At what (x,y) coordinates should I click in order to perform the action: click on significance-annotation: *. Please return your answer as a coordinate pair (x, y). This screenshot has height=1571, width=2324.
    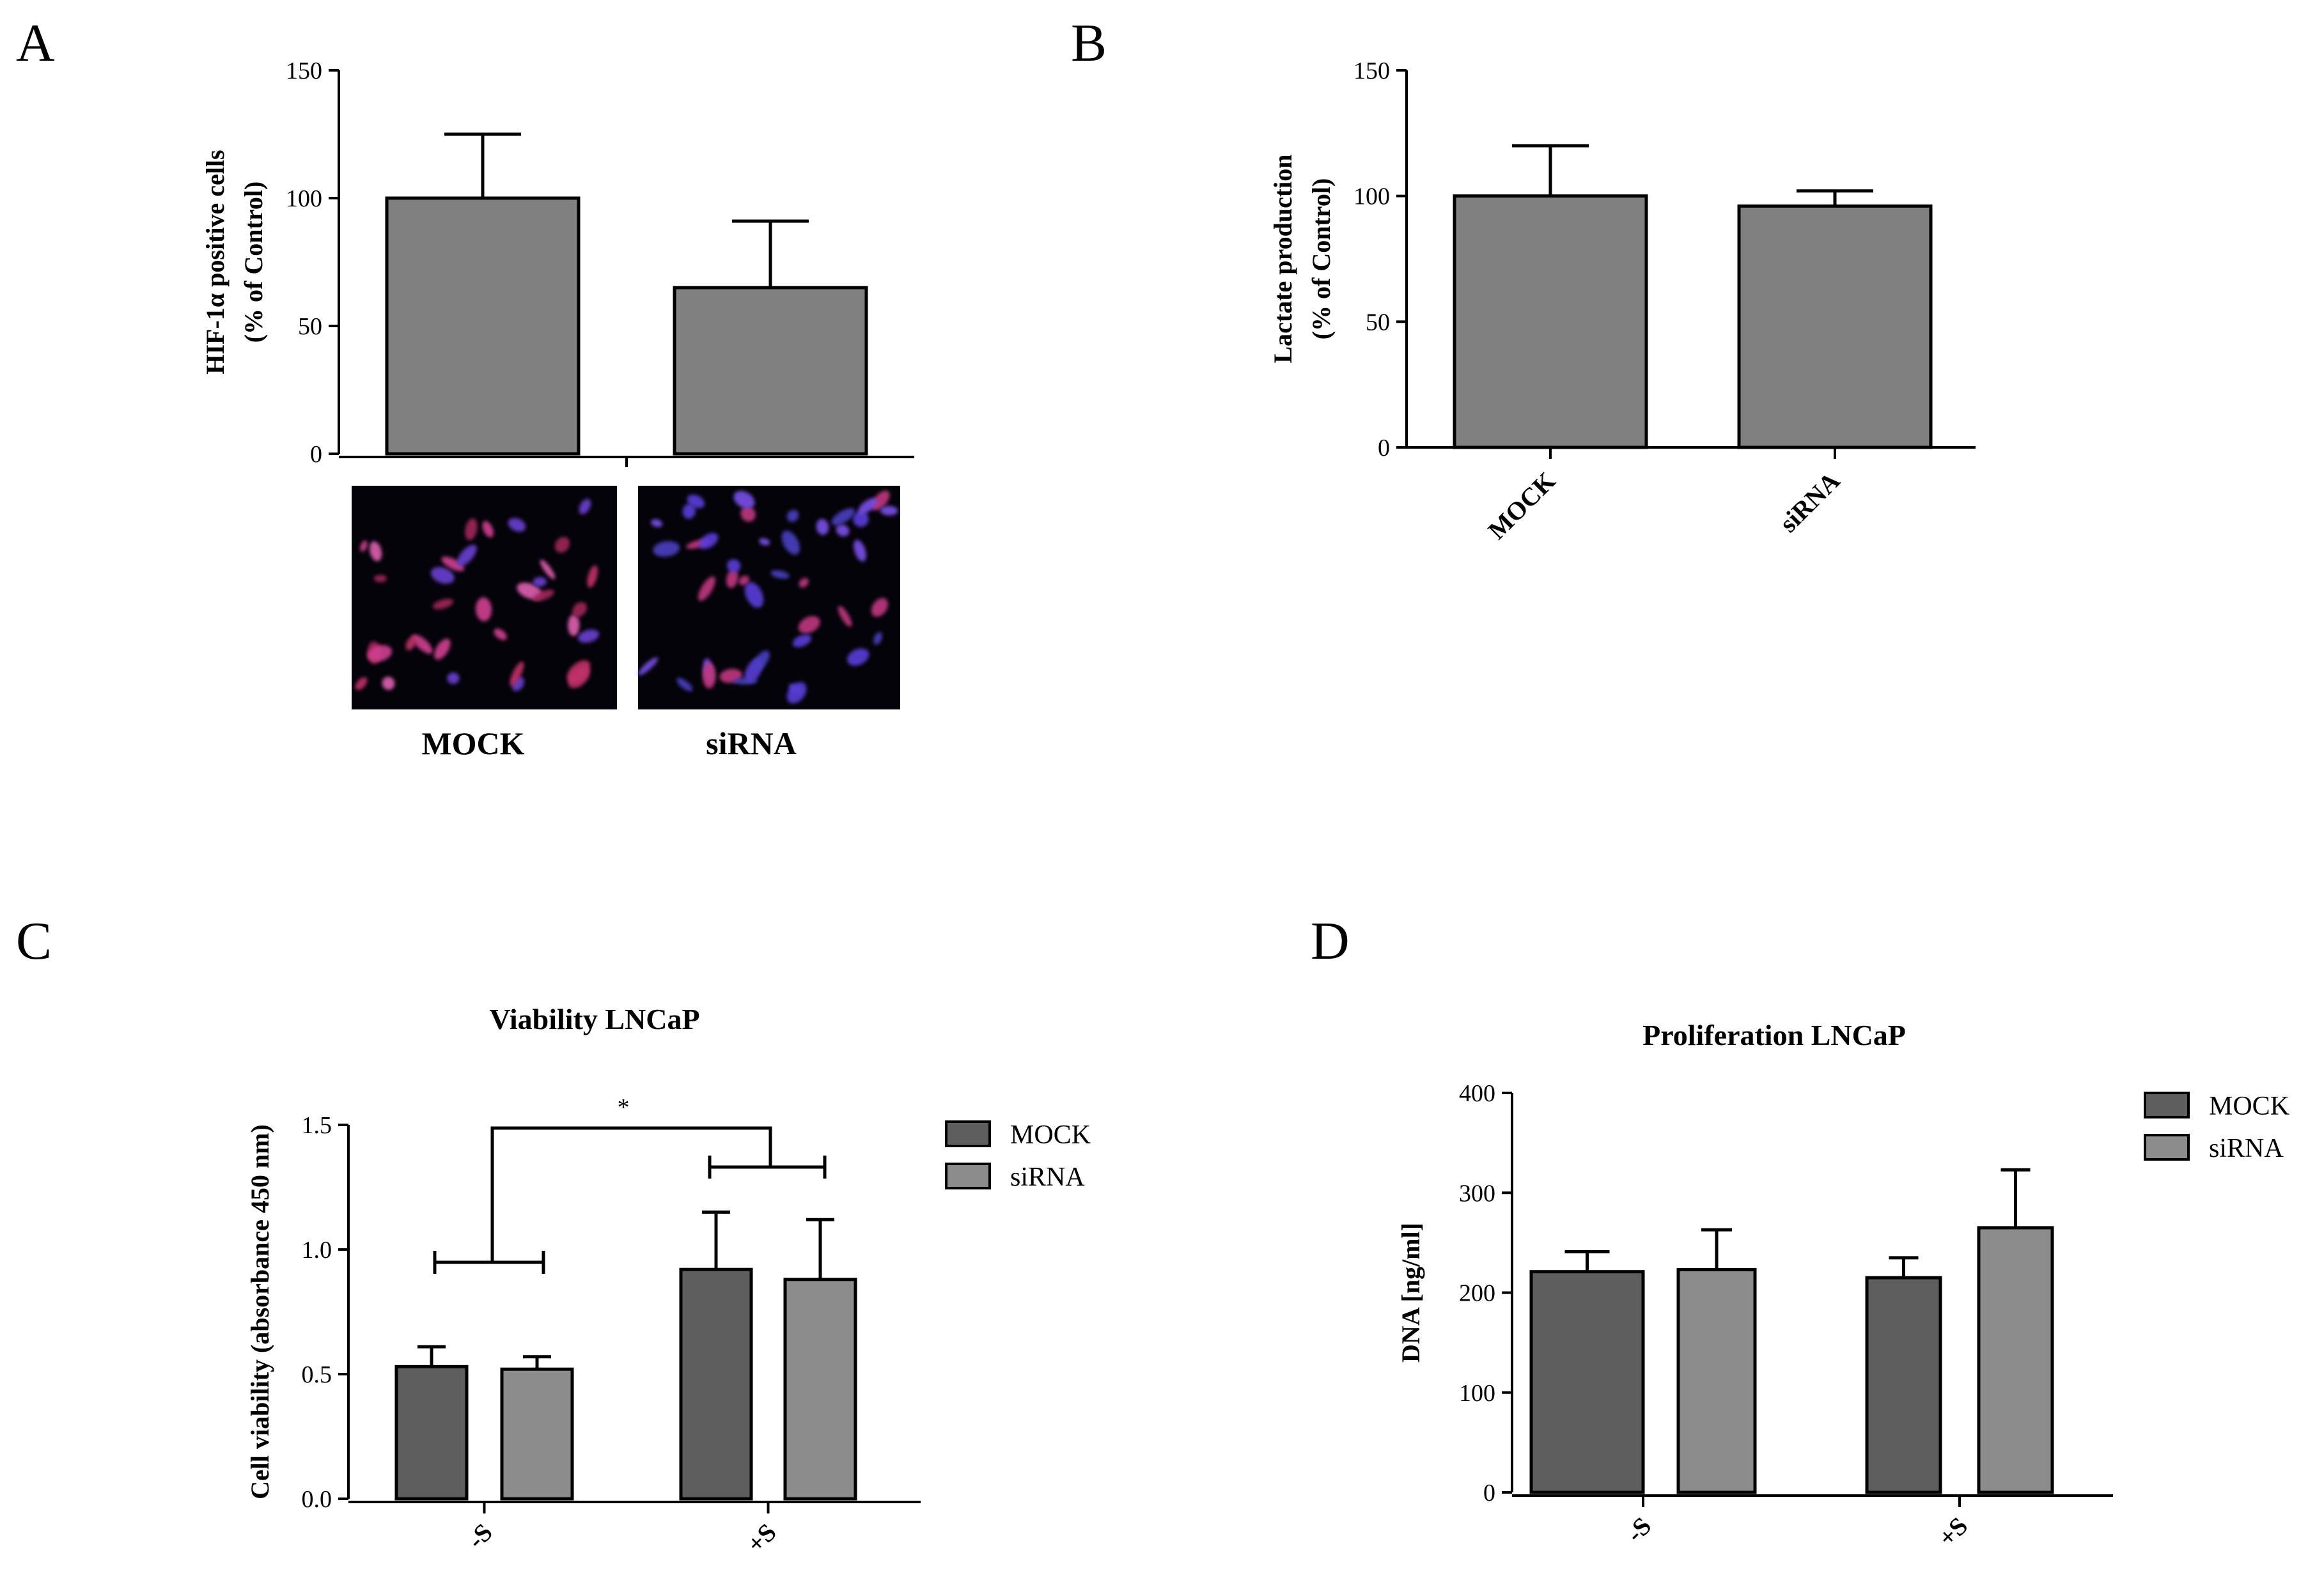
    Looking at the image, I should click on (624, 1107).